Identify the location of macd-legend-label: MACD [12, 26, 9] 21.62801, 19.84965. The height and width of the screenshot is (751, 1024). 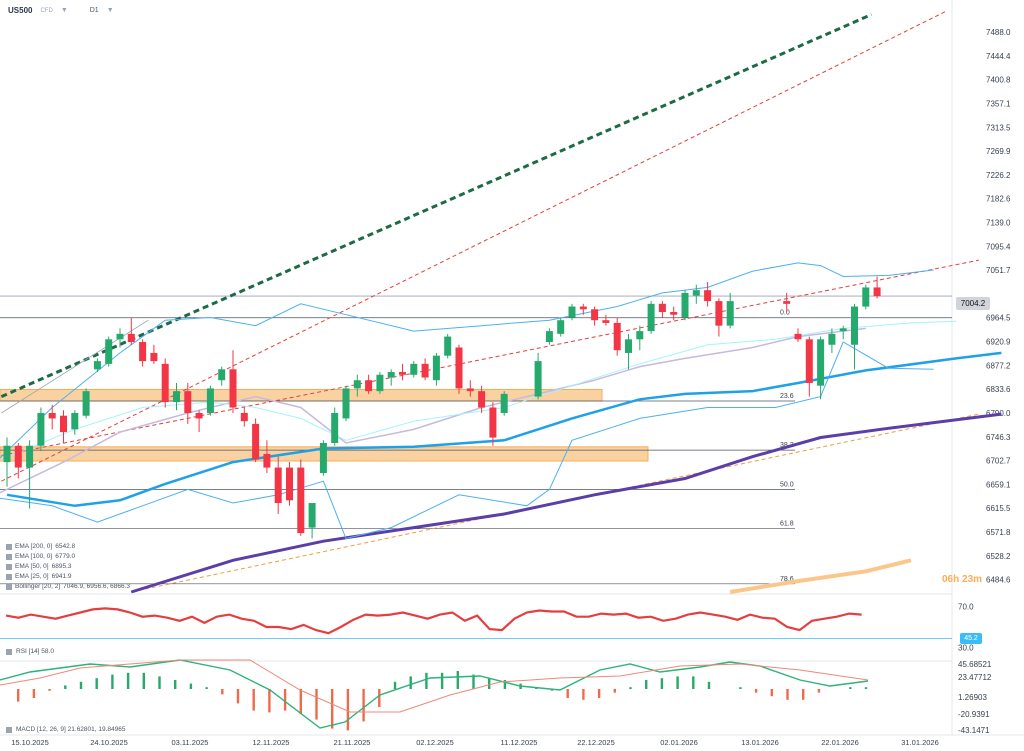
(71, 729).